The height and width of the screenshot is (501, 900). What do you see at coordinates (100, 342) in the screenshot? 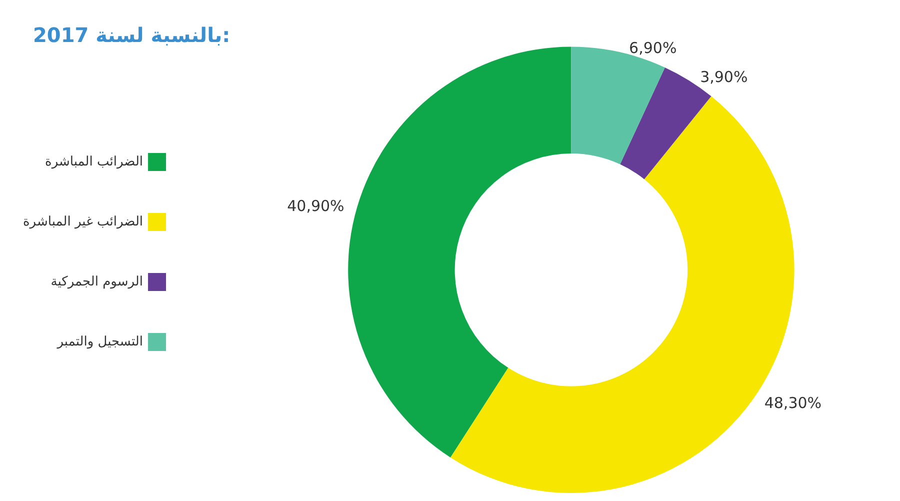
I see `legend-label: التسجيل والتمبر` at bounding box center [100, 342].